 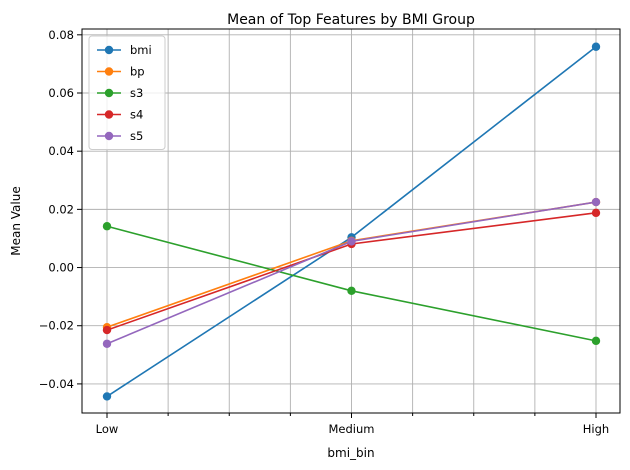 I want to click on legend: bmi bp s3 s4 s5, so click(x=127, y=92).